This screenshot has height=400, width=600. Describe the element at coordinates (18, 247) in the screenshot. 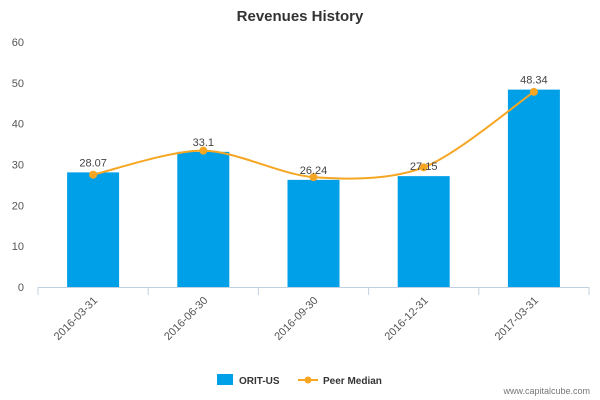

I see `y-tick-label: 10` at that location.